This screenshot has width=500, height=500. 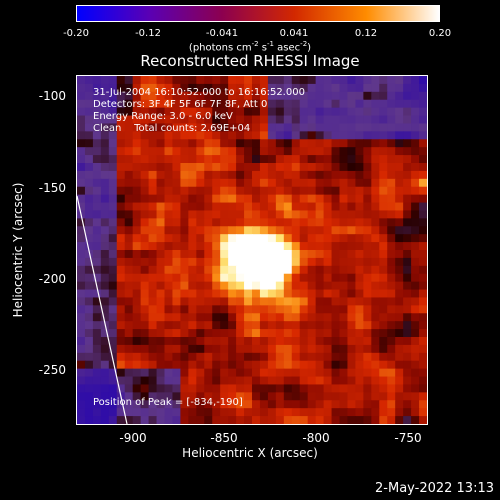 What do you see at coordinates (258, 13) in the screenshot?
I see `colorbar` at bounding box center [258, 13].